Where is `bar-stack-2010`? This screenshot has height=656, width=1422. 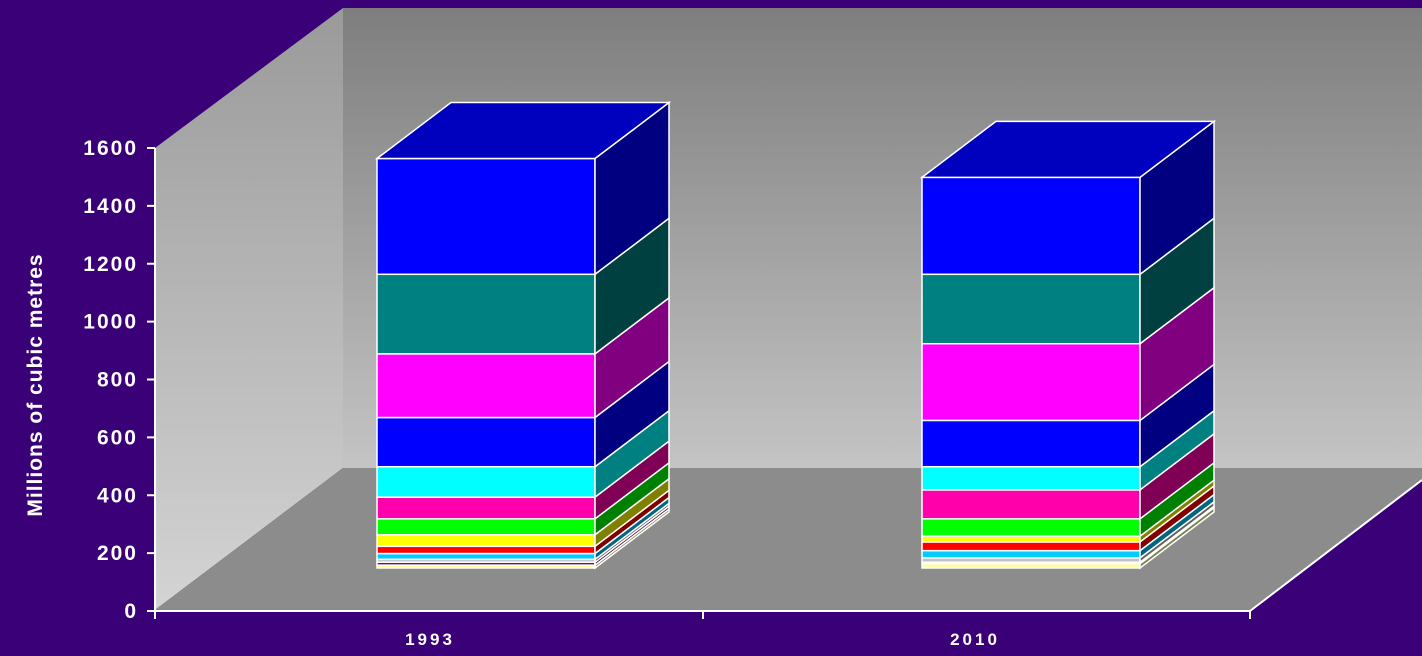
bar-stack-2010 is located at coordinates (1068, 344).